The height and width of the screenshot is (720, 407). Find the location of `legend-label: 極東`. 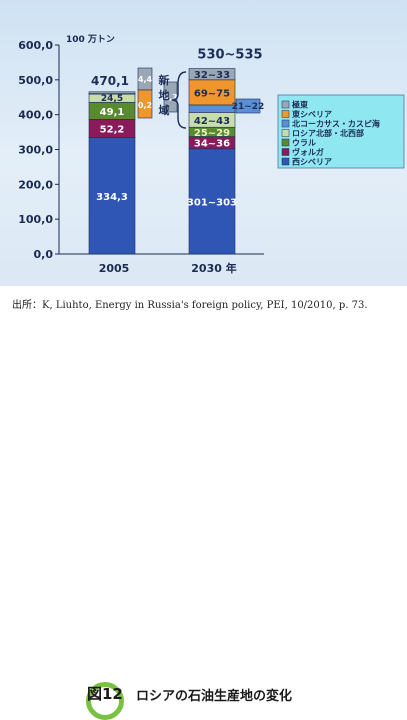

legend-label: 極東 is located at coordinates (299, 105).